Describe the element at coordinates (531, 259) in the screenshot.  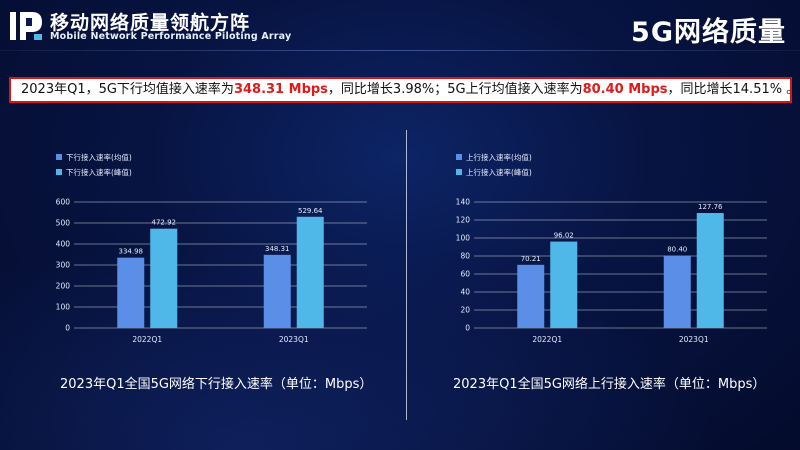
I see `data-label: 70.21` at that location.